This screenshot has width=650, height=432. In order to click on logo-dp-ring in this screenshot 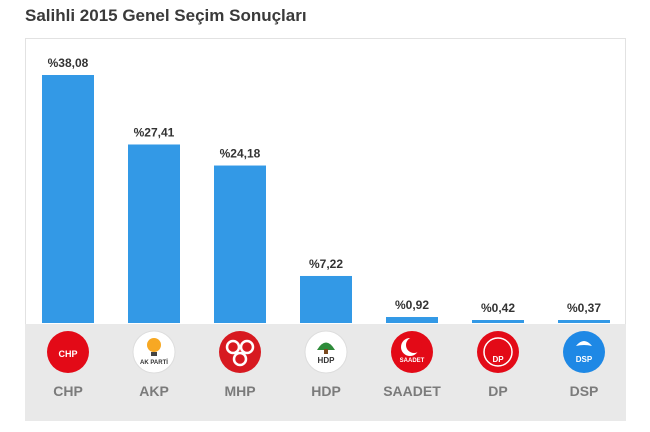, I will do `click(498, 352)`.